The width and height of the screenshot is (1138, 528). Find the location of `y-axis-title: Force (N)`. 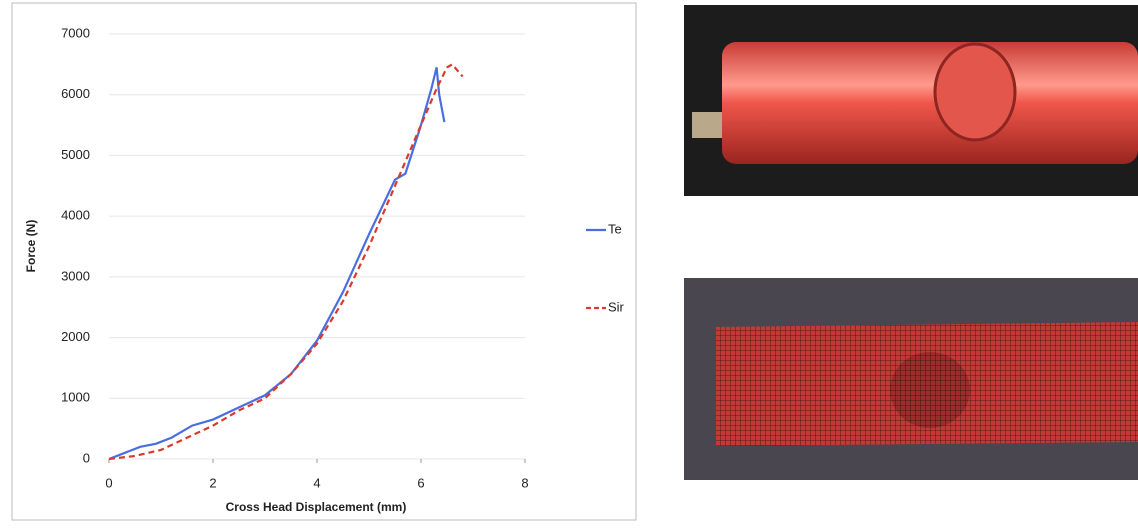

y-axis-title: Force (N) is located at coordinates (31, 246).